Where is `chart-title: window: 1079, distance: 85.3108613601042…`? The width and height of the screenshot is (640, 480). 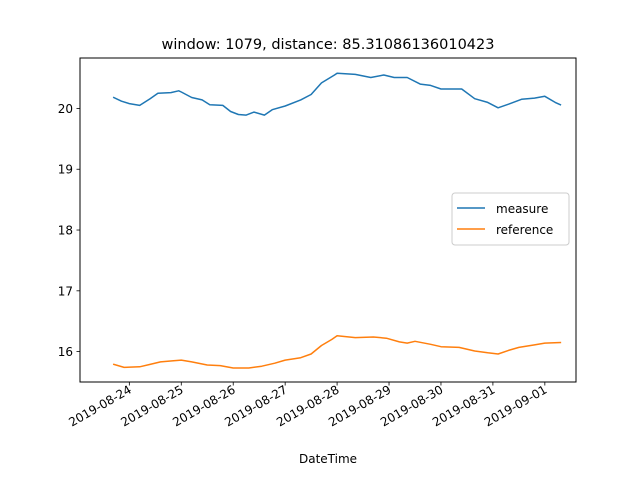 chart-title: window: 1079, distance: 85.3108613601042… is located at coordinates (328, 45).